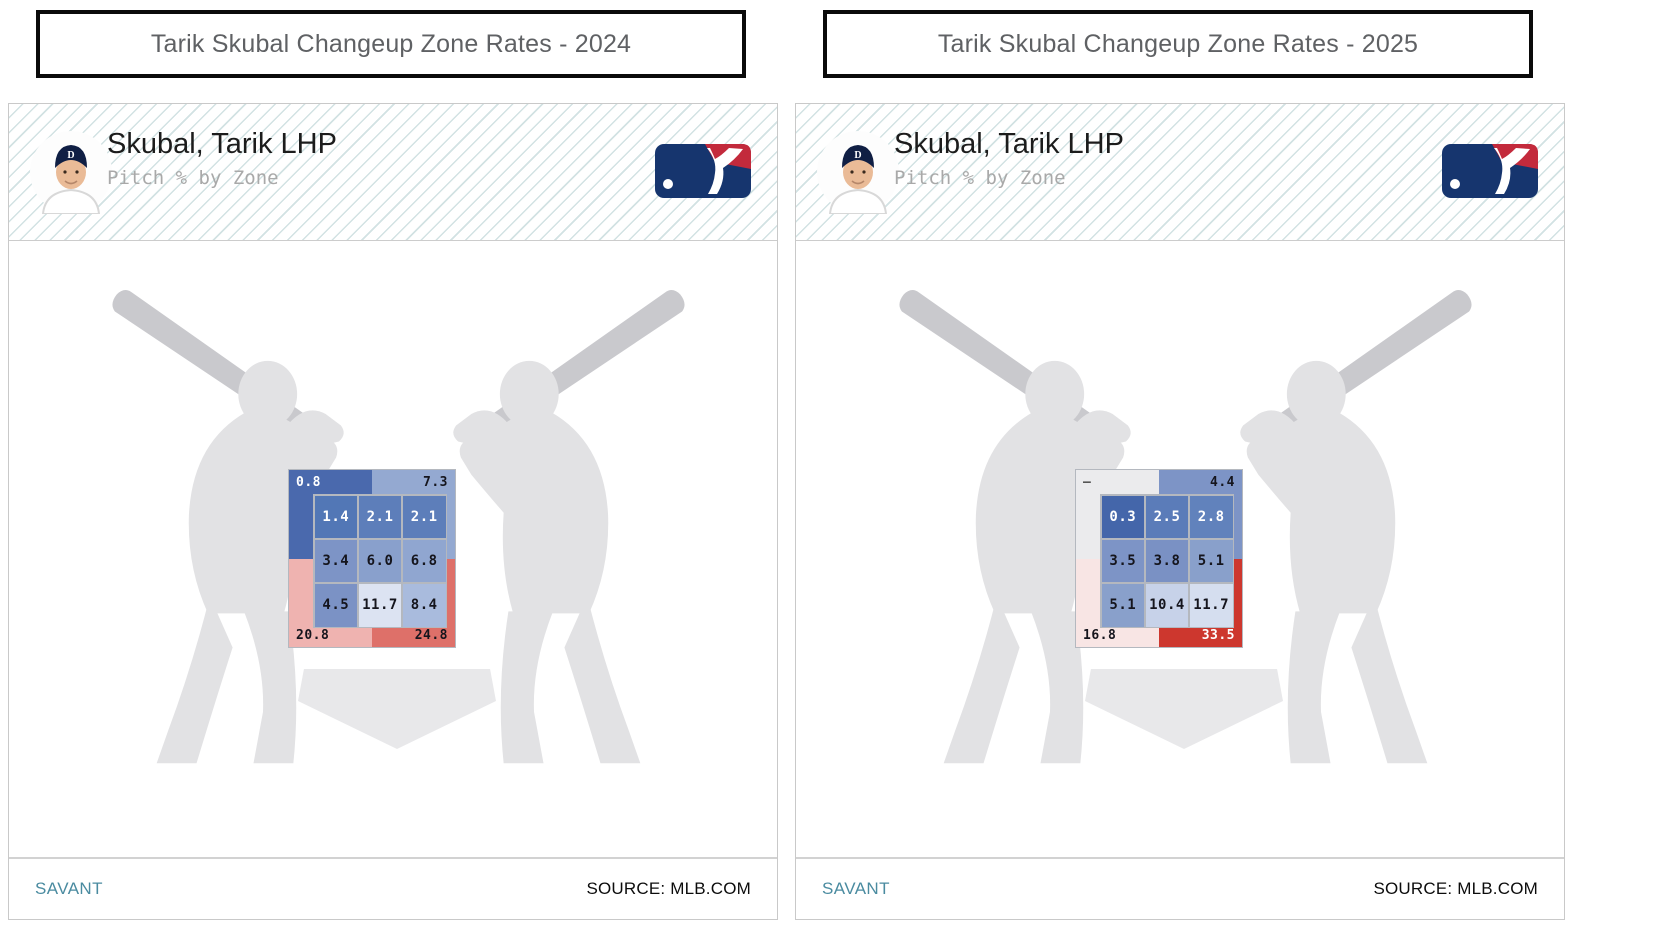 This screenshot has width=1660, height=936. What do you see at coordinates (1218, 635) in the screenshot?
I see `zone-corner-value: 33.5` at bounding box center [1218, 635].